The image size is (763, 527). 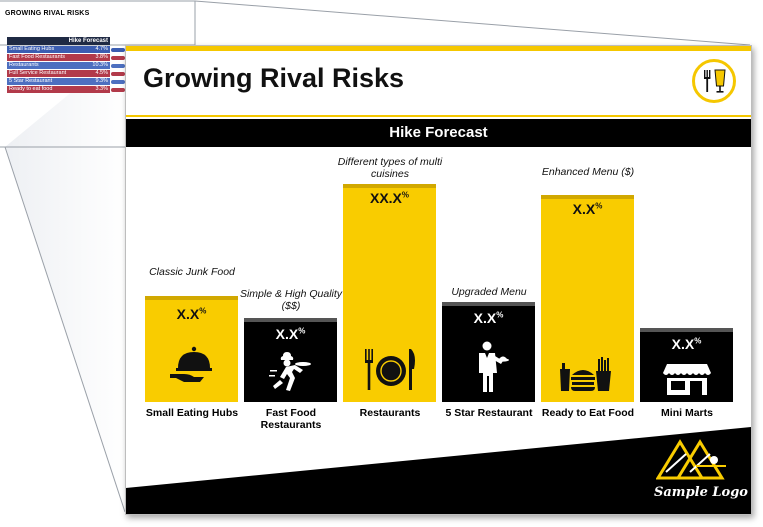 I want to click on category-label: Restaurants, so click(x=390, y=413).